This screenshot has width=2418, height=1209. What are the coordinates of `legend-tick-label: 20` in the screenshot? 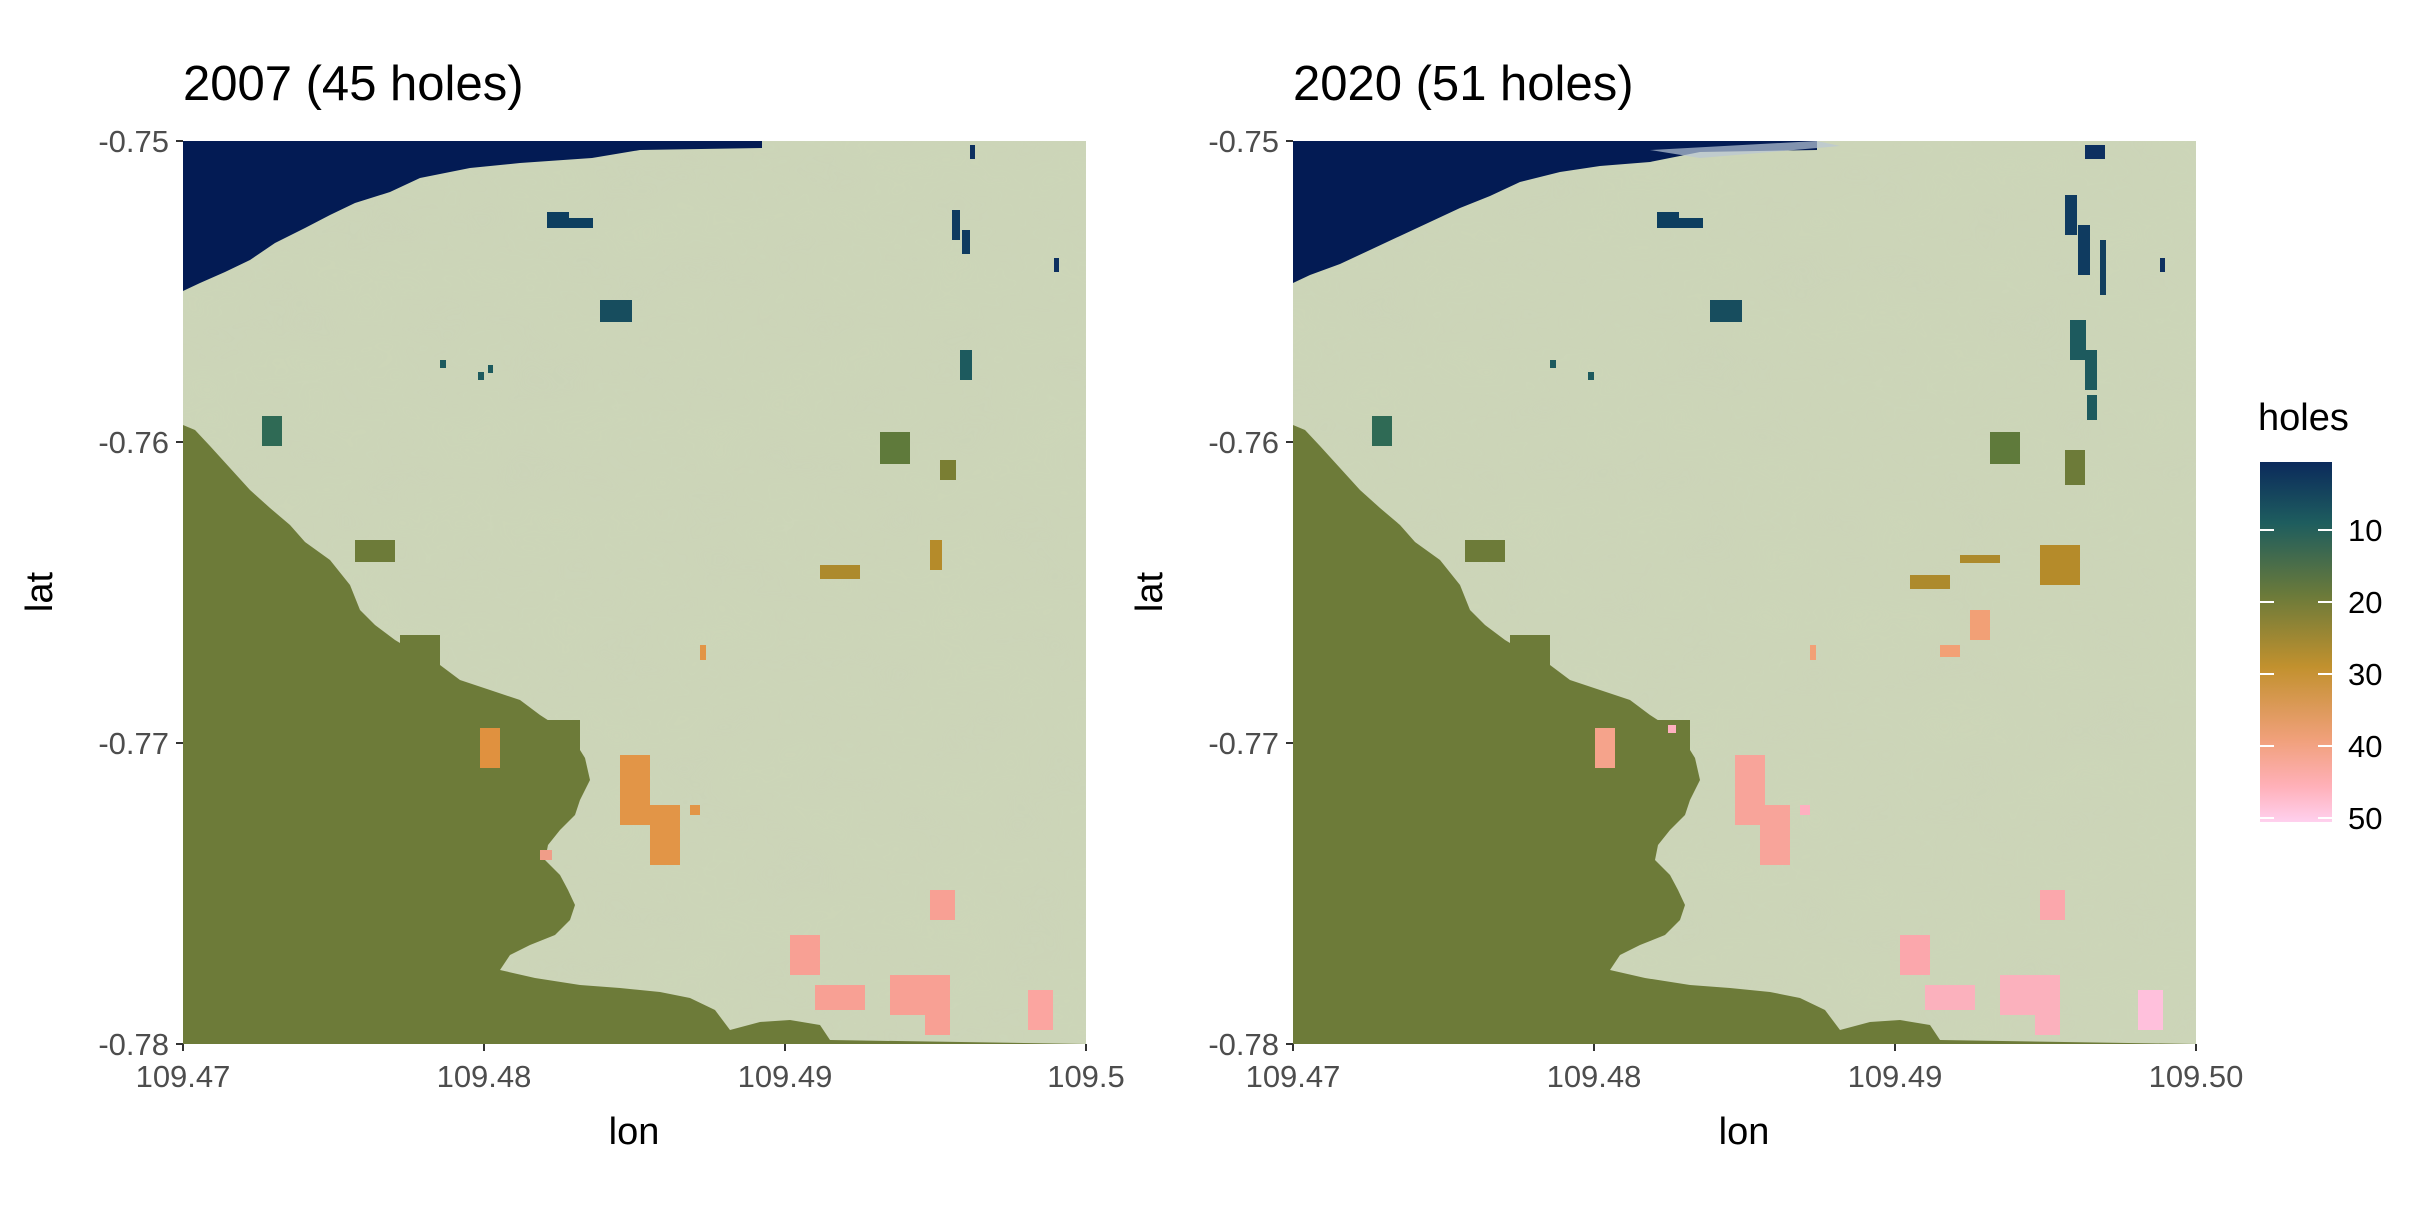 It's located at (2365, 602).